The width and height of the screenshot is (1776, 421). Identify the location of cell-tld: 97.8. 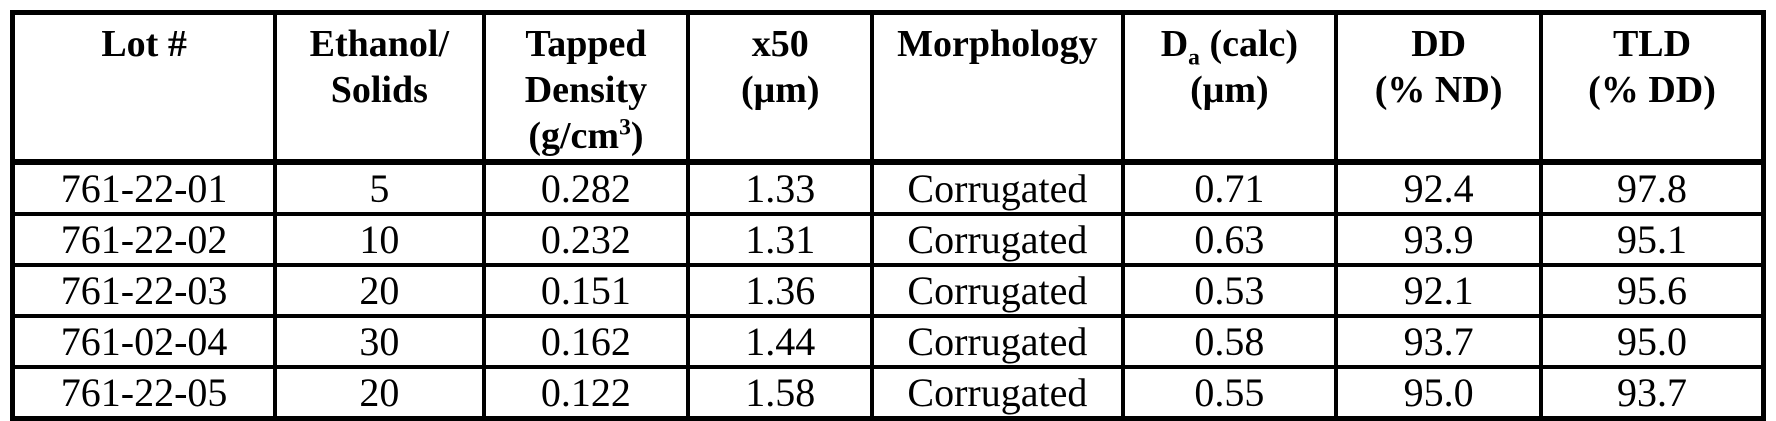
(1652, 188).